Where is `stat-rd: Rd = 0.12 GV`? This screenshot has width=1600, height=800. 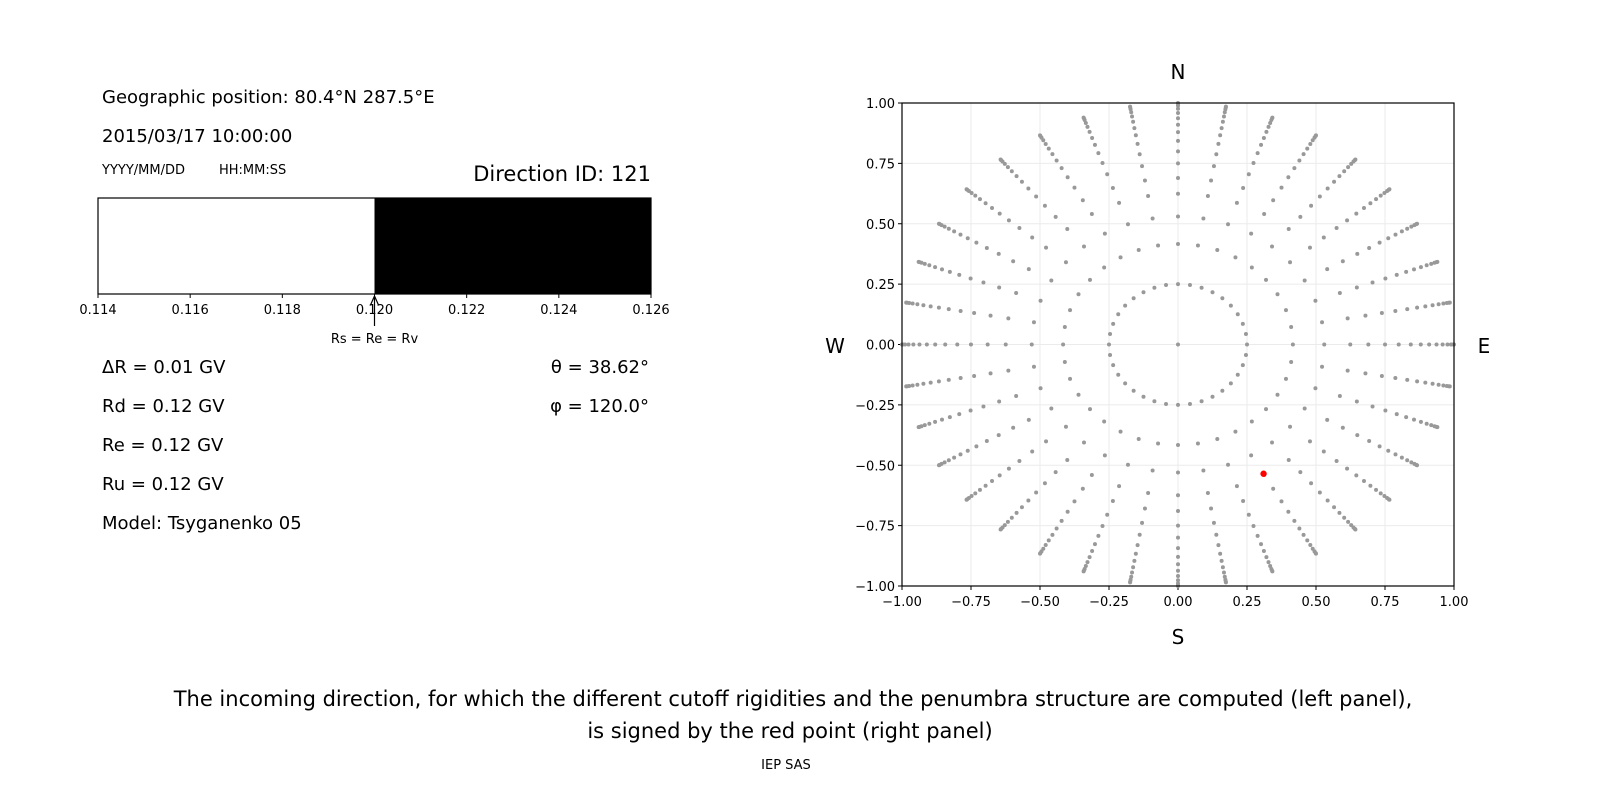
stat-rd: Rd = 0.12 GV is located at coordinates (163, 406).